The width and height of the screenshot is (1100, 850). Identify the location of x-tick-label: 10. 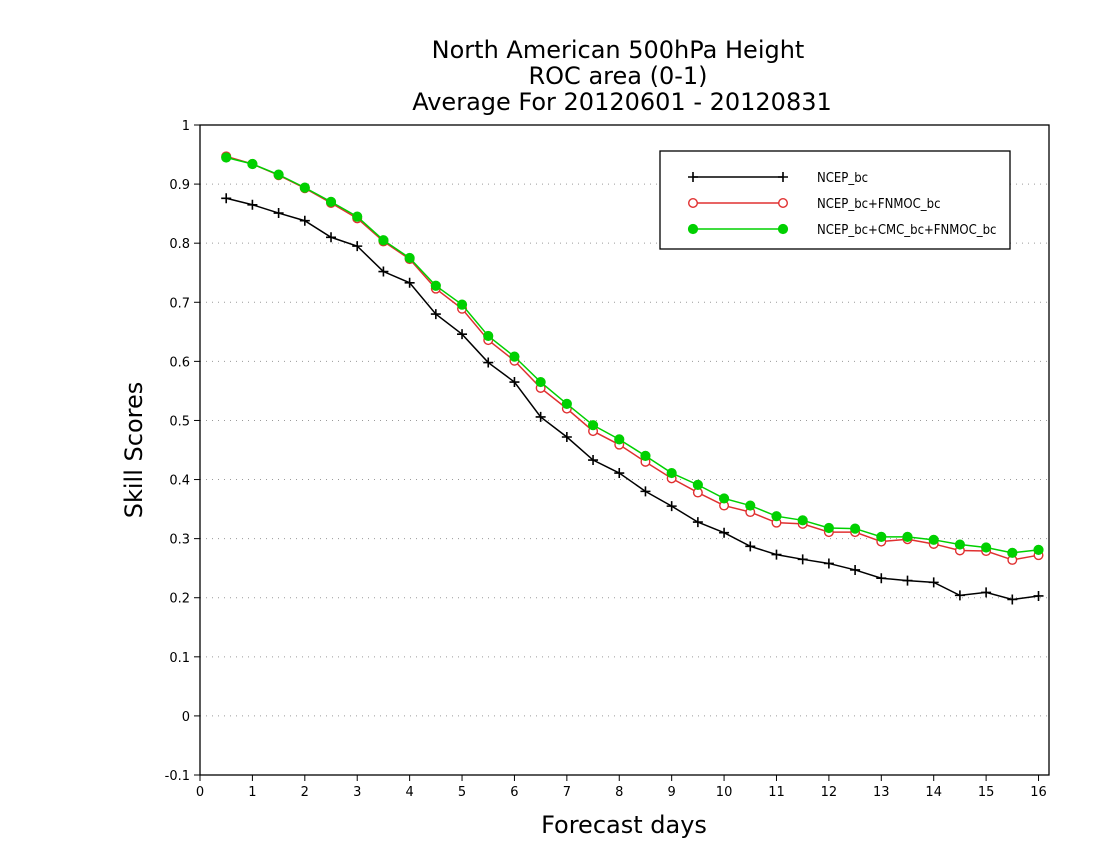
(724, 792).